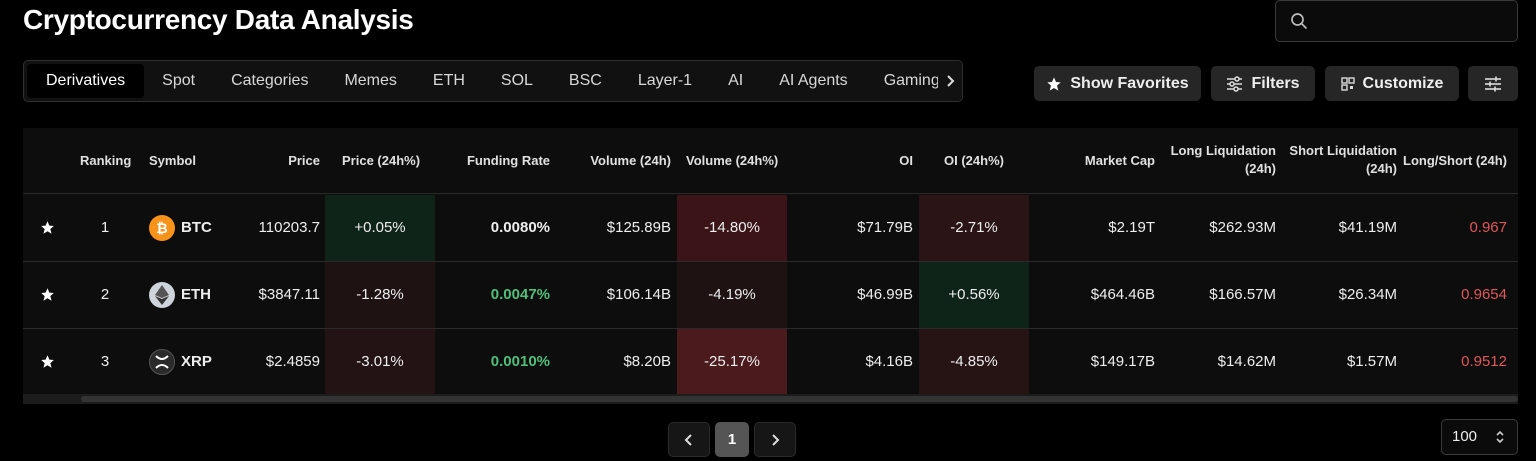 The image size is (1536, 461). I want to click on chevron-left-icon, so click(688, 439).